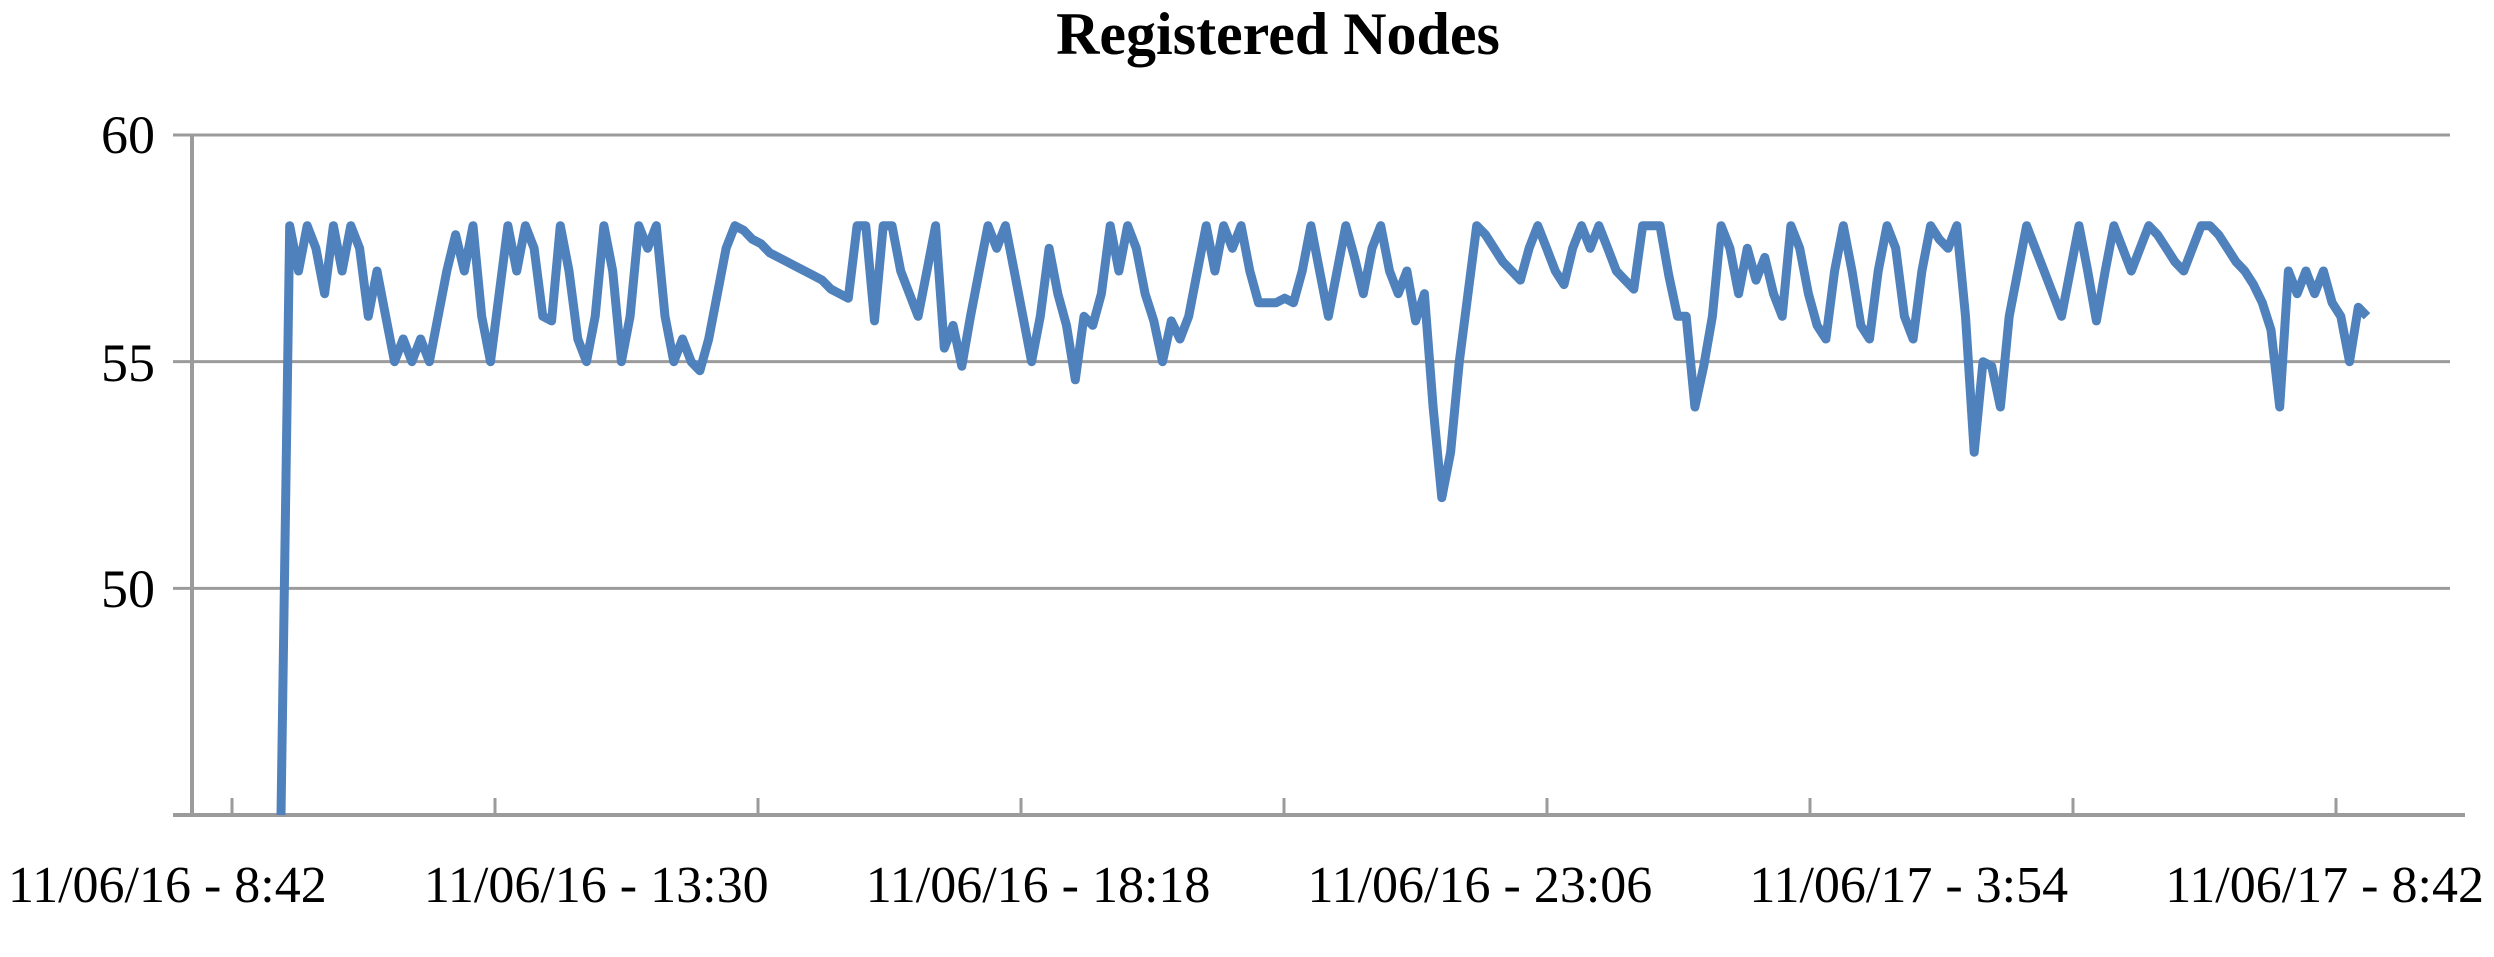 Image resolution: width=2494 pixels, height=957 pixels. Describe the element at coordinates (1909, 885) in the screenshot. I see `x-axis-label-5: 11/06/17 - 3:54` at that location.